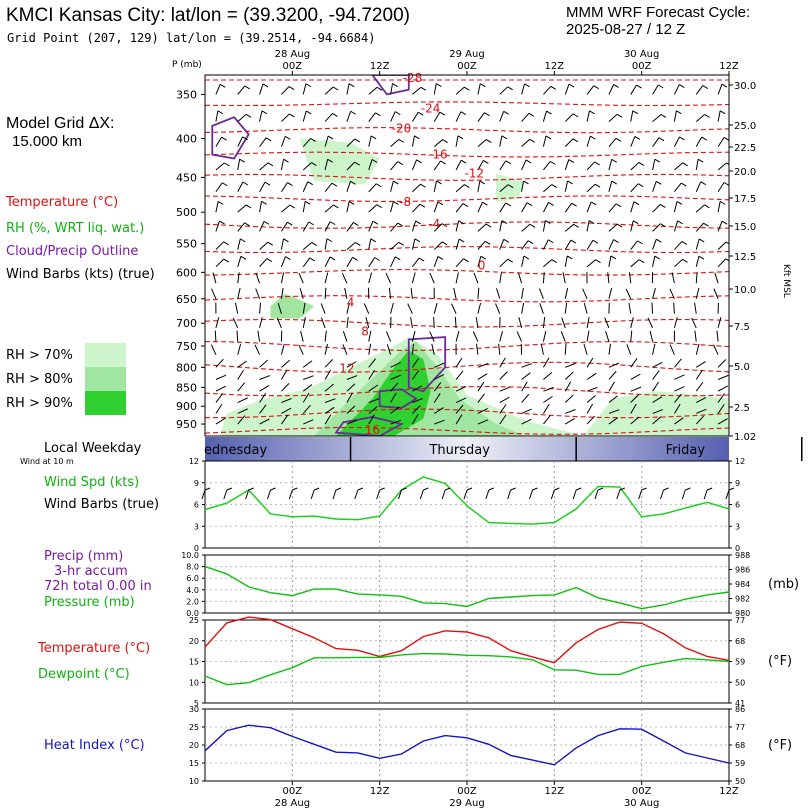 The height and width of the screenshot is (811, 810). Describe the element at coordinates (745, 86) in the screenshot. I see `height-tick-label: 30.0` at that location.